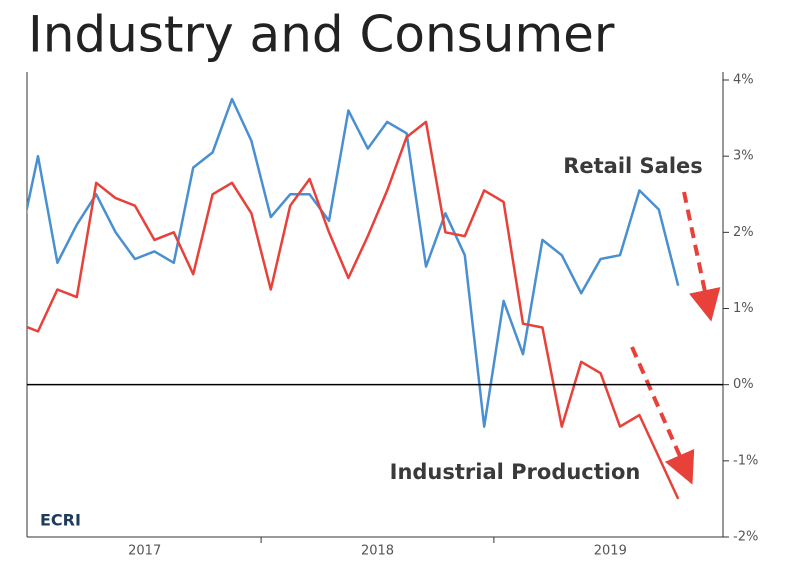 The image size is (800, 581). I want to click on x-tick-label: 2017, so click(144, 551).